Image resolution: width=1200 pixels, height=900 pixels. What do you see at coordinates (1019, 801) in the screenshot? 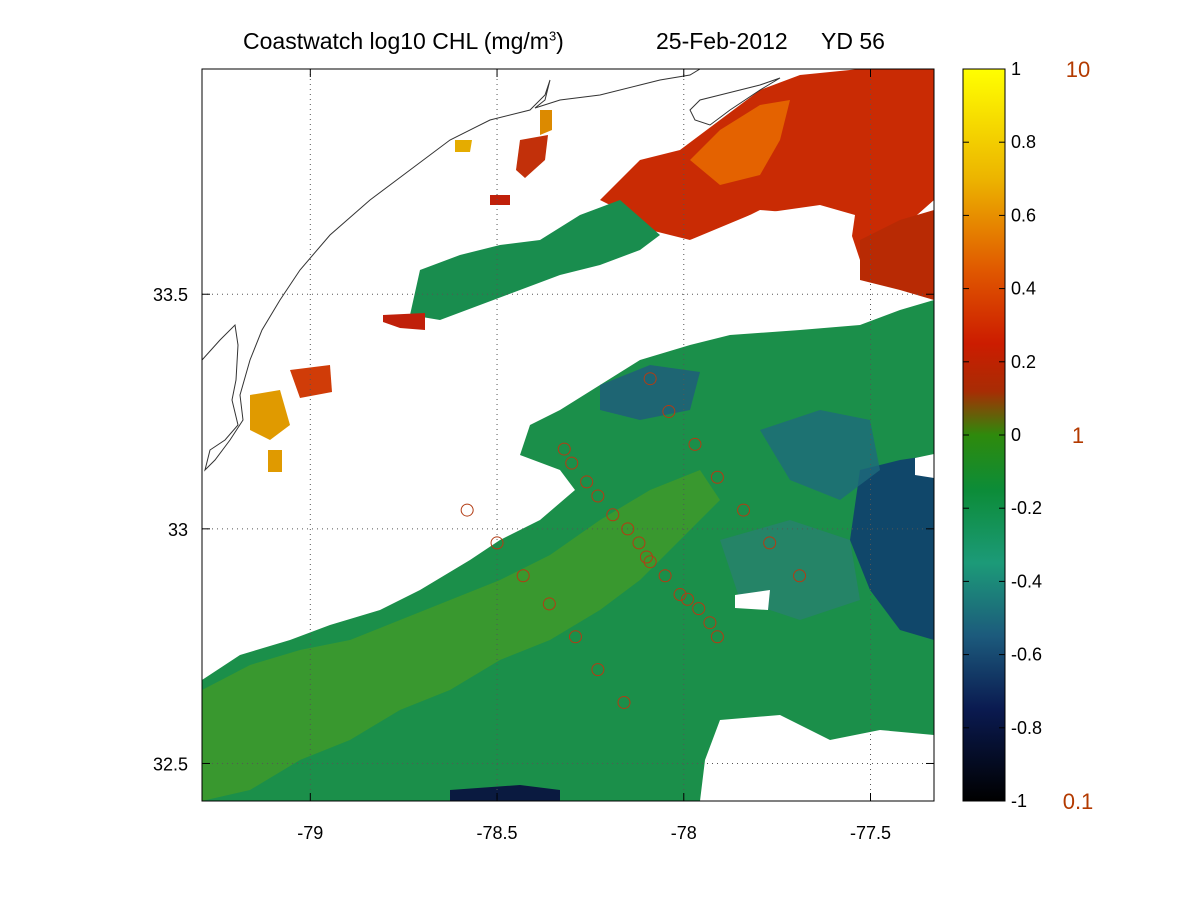
I see `colorbar-tick-label: -1` at bounding box center [1019, 801].